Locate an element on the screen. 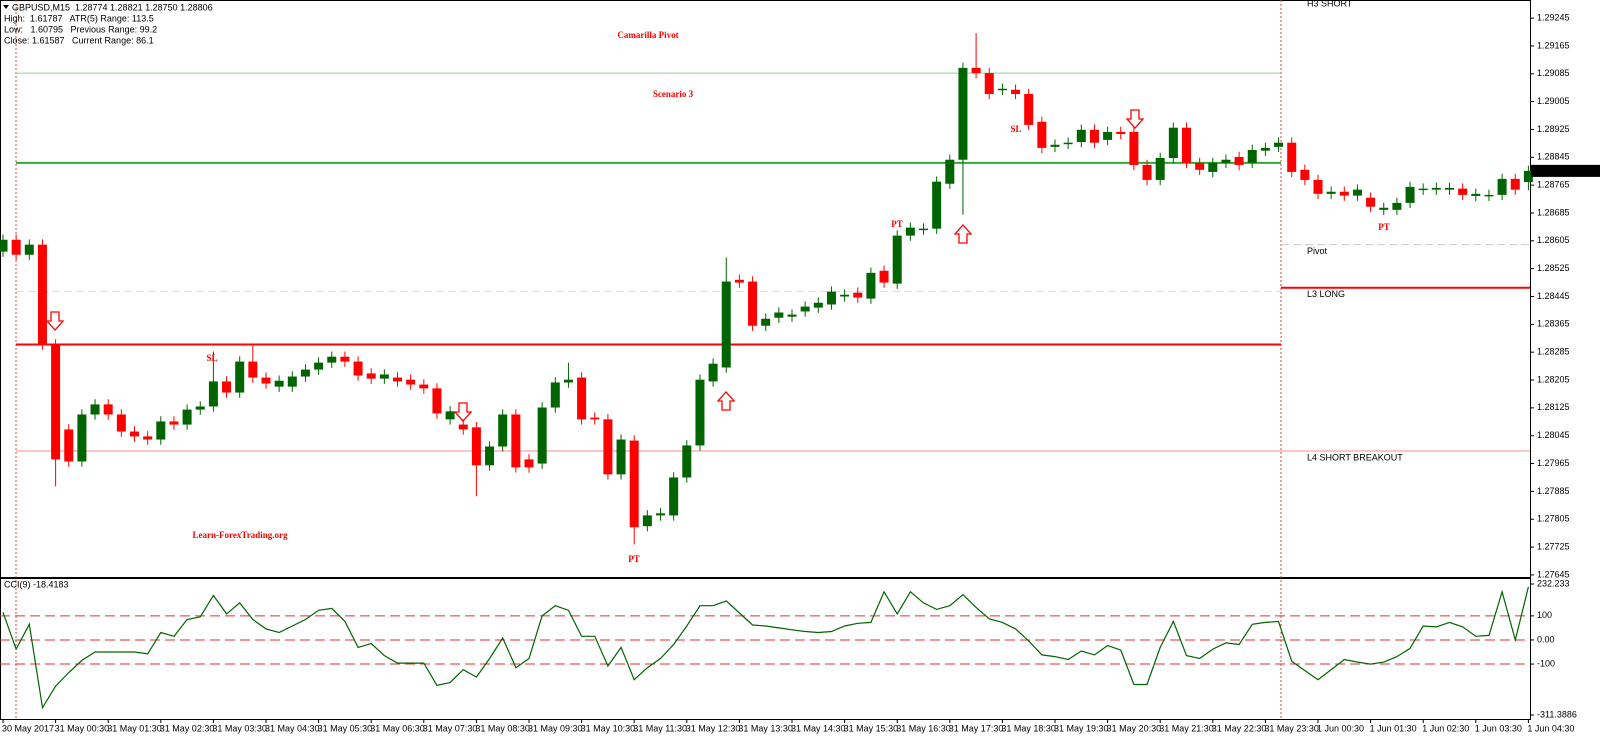 This screenshot has height=753, width=1600. x-tick-label: 31 May 13:30 is located at coordinates (765, 728).